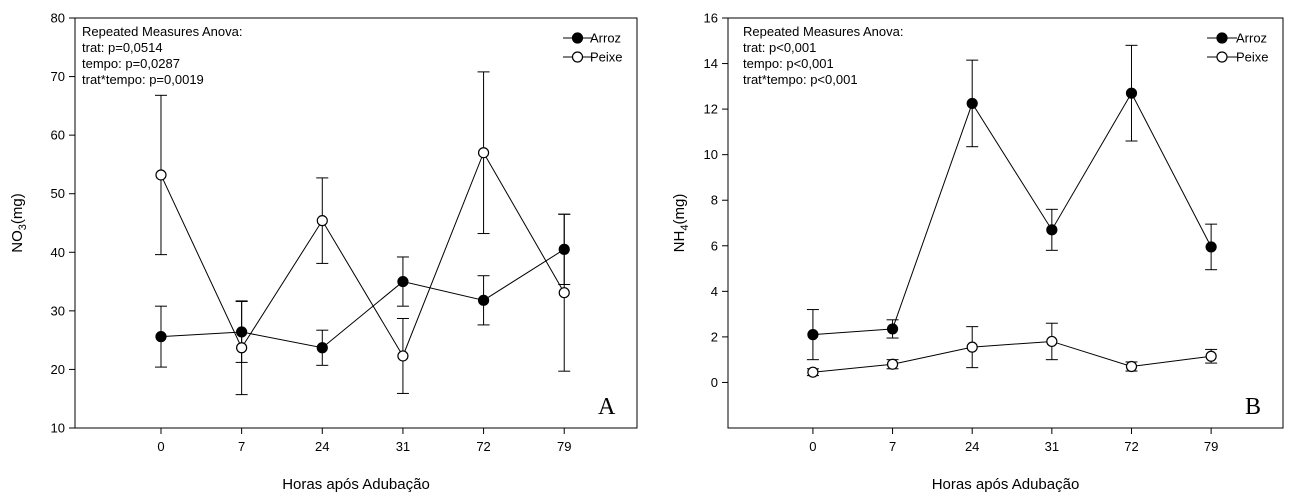 The width and height of the screenshot is (1293, 493). What do you see at coordinates (23, 227) in the screenshot?
I see `y-axis-title-subscript: 3` at bounding box center [23, 227].